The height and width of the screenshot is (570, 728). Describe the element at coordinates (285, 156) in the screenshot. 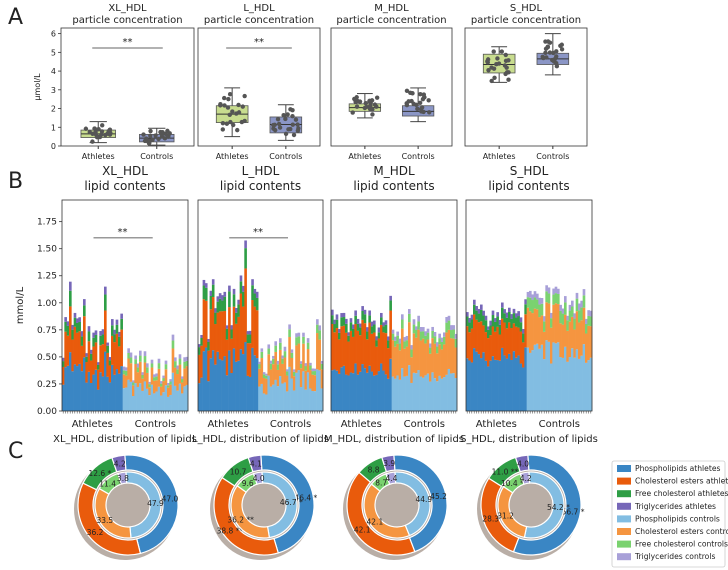

I see `x-tick-label: Controls` at that location.